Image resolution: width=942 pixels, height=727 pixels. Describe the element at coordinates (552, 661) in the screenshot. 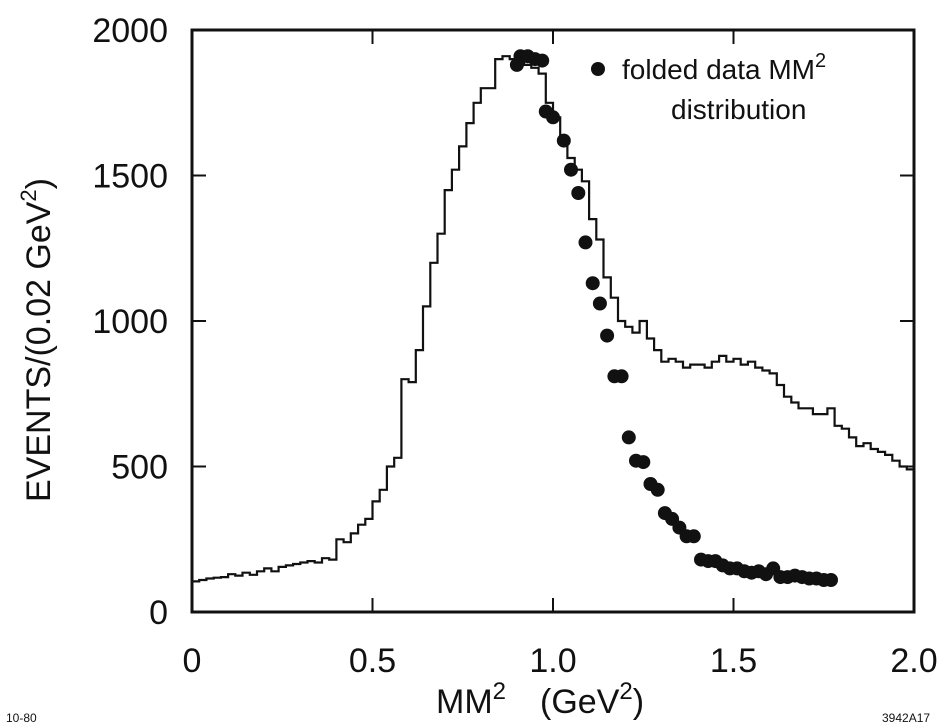

I see `x-tick-label: 1.0` at that location.